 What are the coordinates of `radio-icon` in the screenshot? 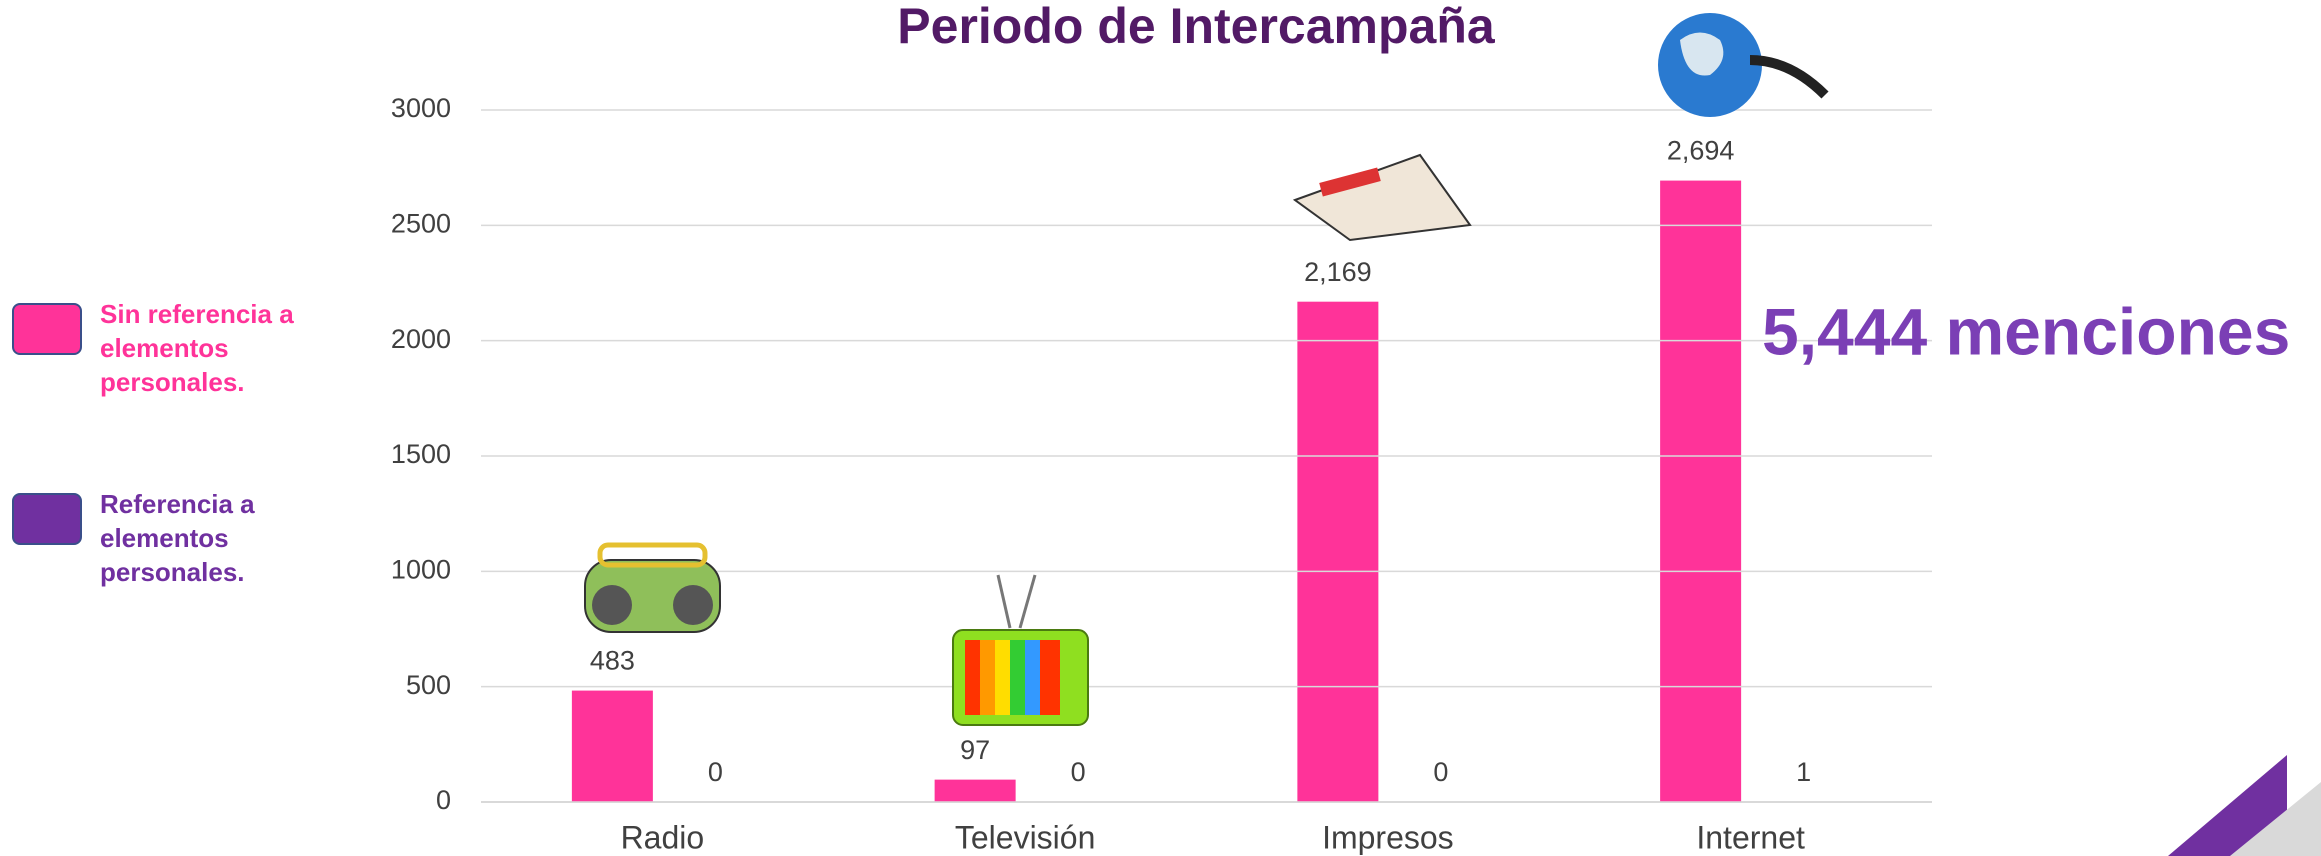 It's located at (652, 587).